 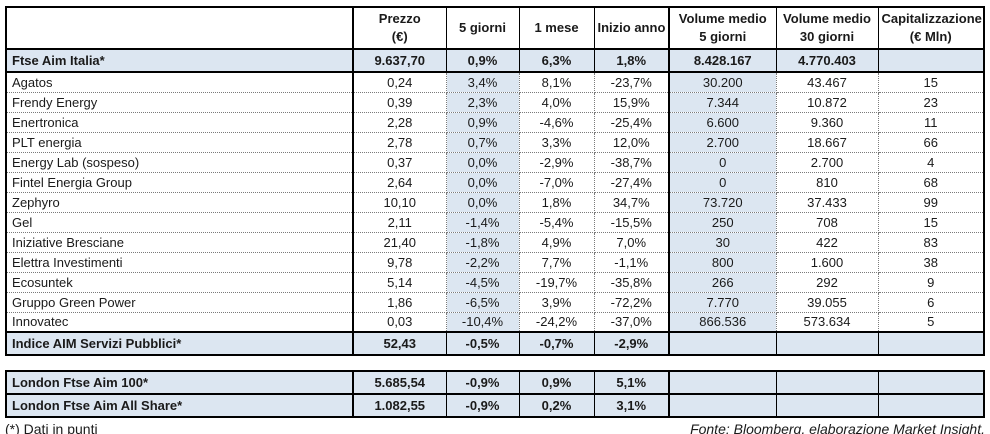 What do you see at coordinates (399, 60) in the screenshot?
I see `cell-value: 9.637,70` at bounding box center [399, 60].